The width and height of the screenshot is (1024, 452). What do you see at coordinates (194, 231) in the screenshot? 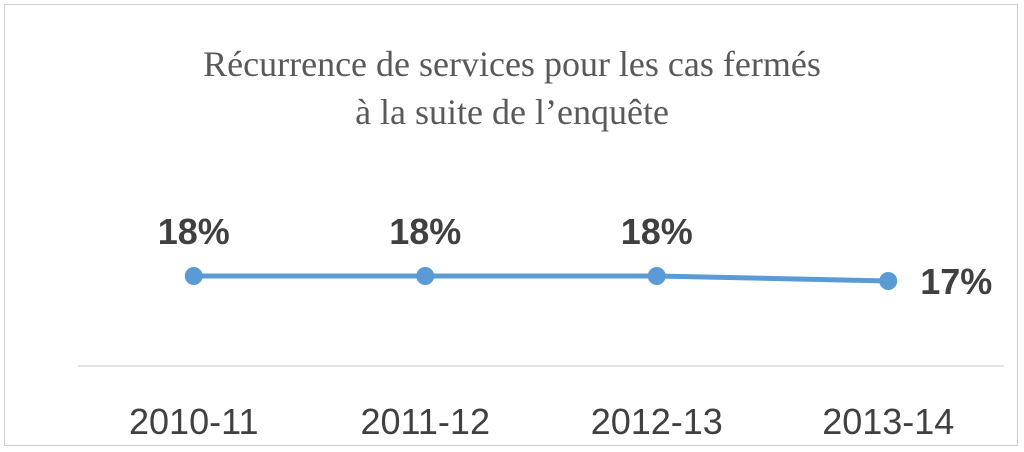
I see `data-label-2010-11: 18%` at bounding box center [194, 231].